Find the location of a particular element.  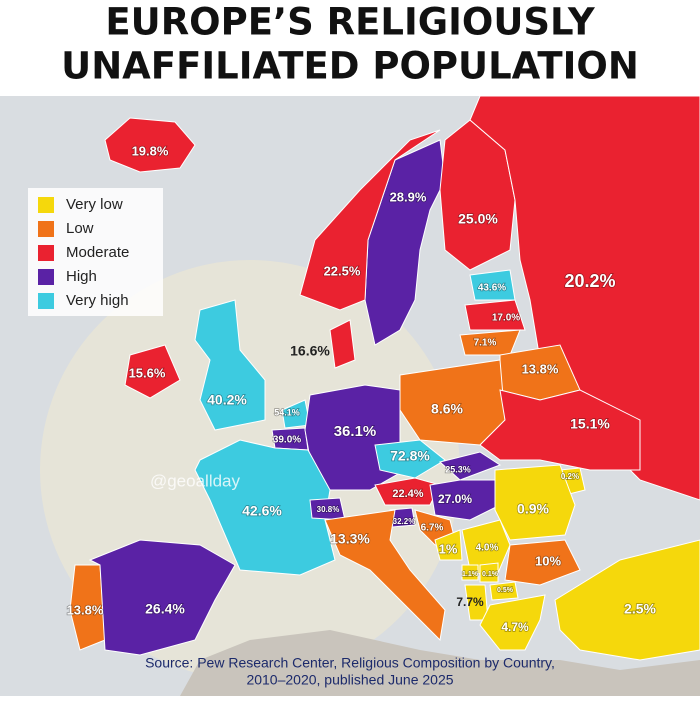

country-label: 0.9% is located at coordinates (533, 509).